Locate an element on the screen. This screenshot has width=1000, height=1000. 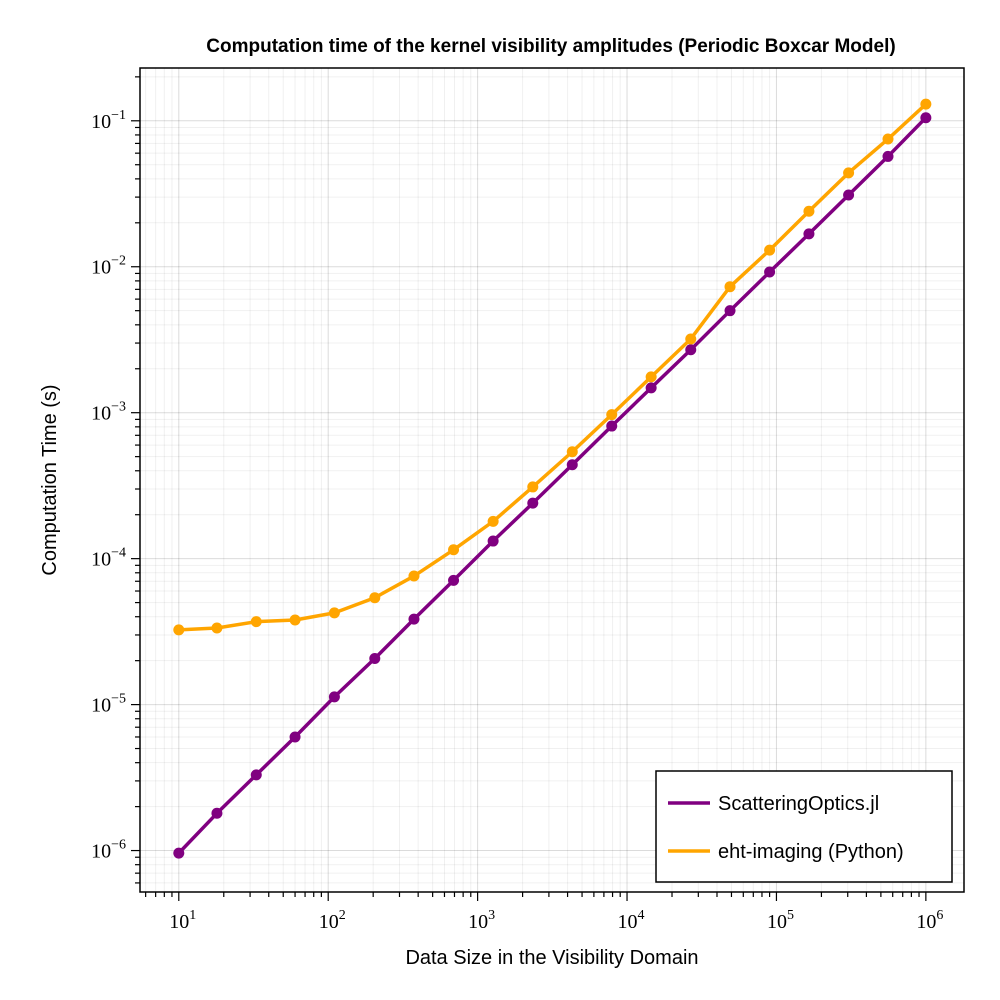
x-tick-label: 10³ is located at coordinates (481, 920).